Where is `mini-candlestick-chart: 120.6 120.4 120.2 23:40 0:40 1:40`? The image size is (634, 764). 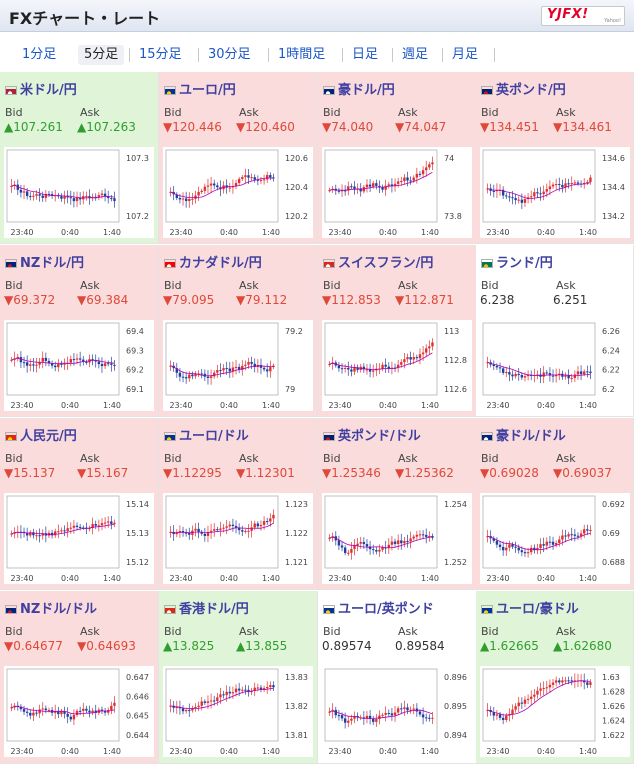 mini-candlestick-chart: 120.6 120.4 120.2 23:40 0:40 1:40 is located at coordinates (238, 192).